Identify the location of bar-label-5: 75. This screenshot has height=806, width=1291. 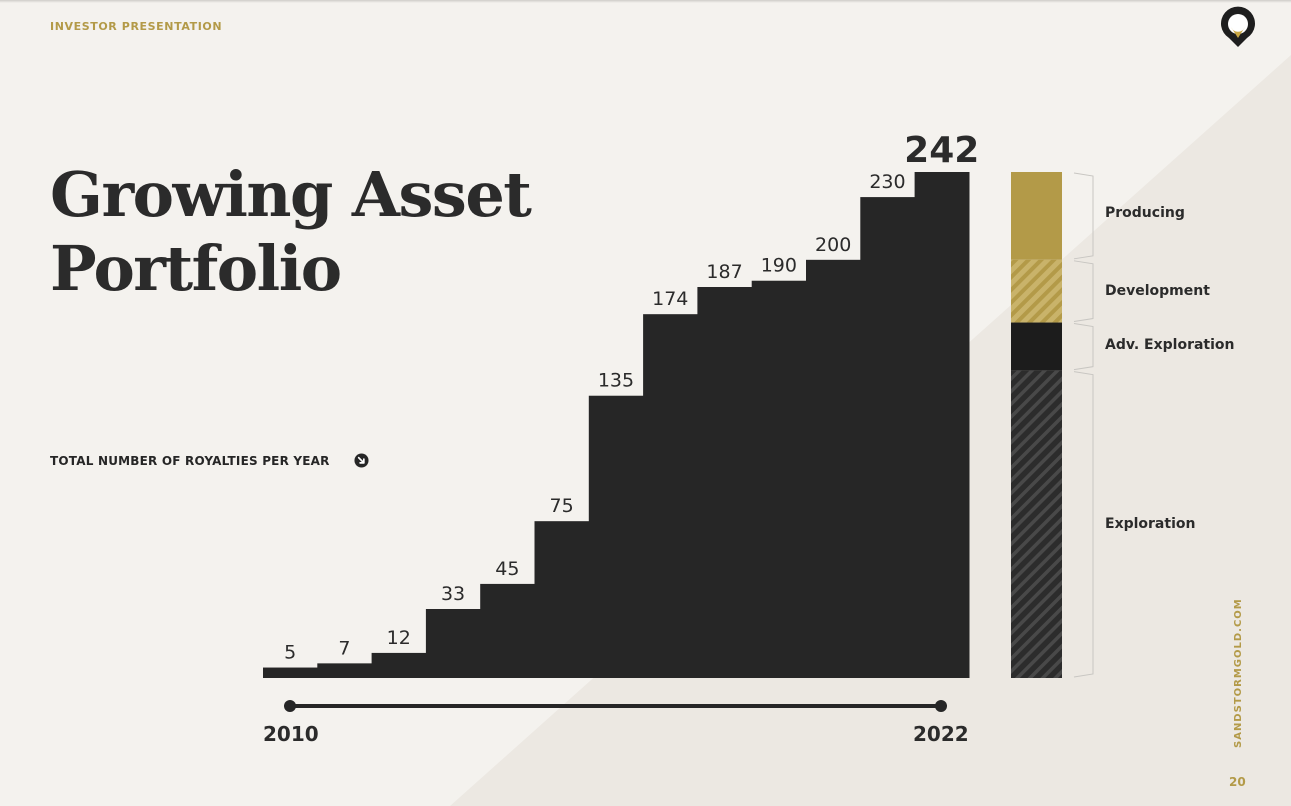
(562, 506).